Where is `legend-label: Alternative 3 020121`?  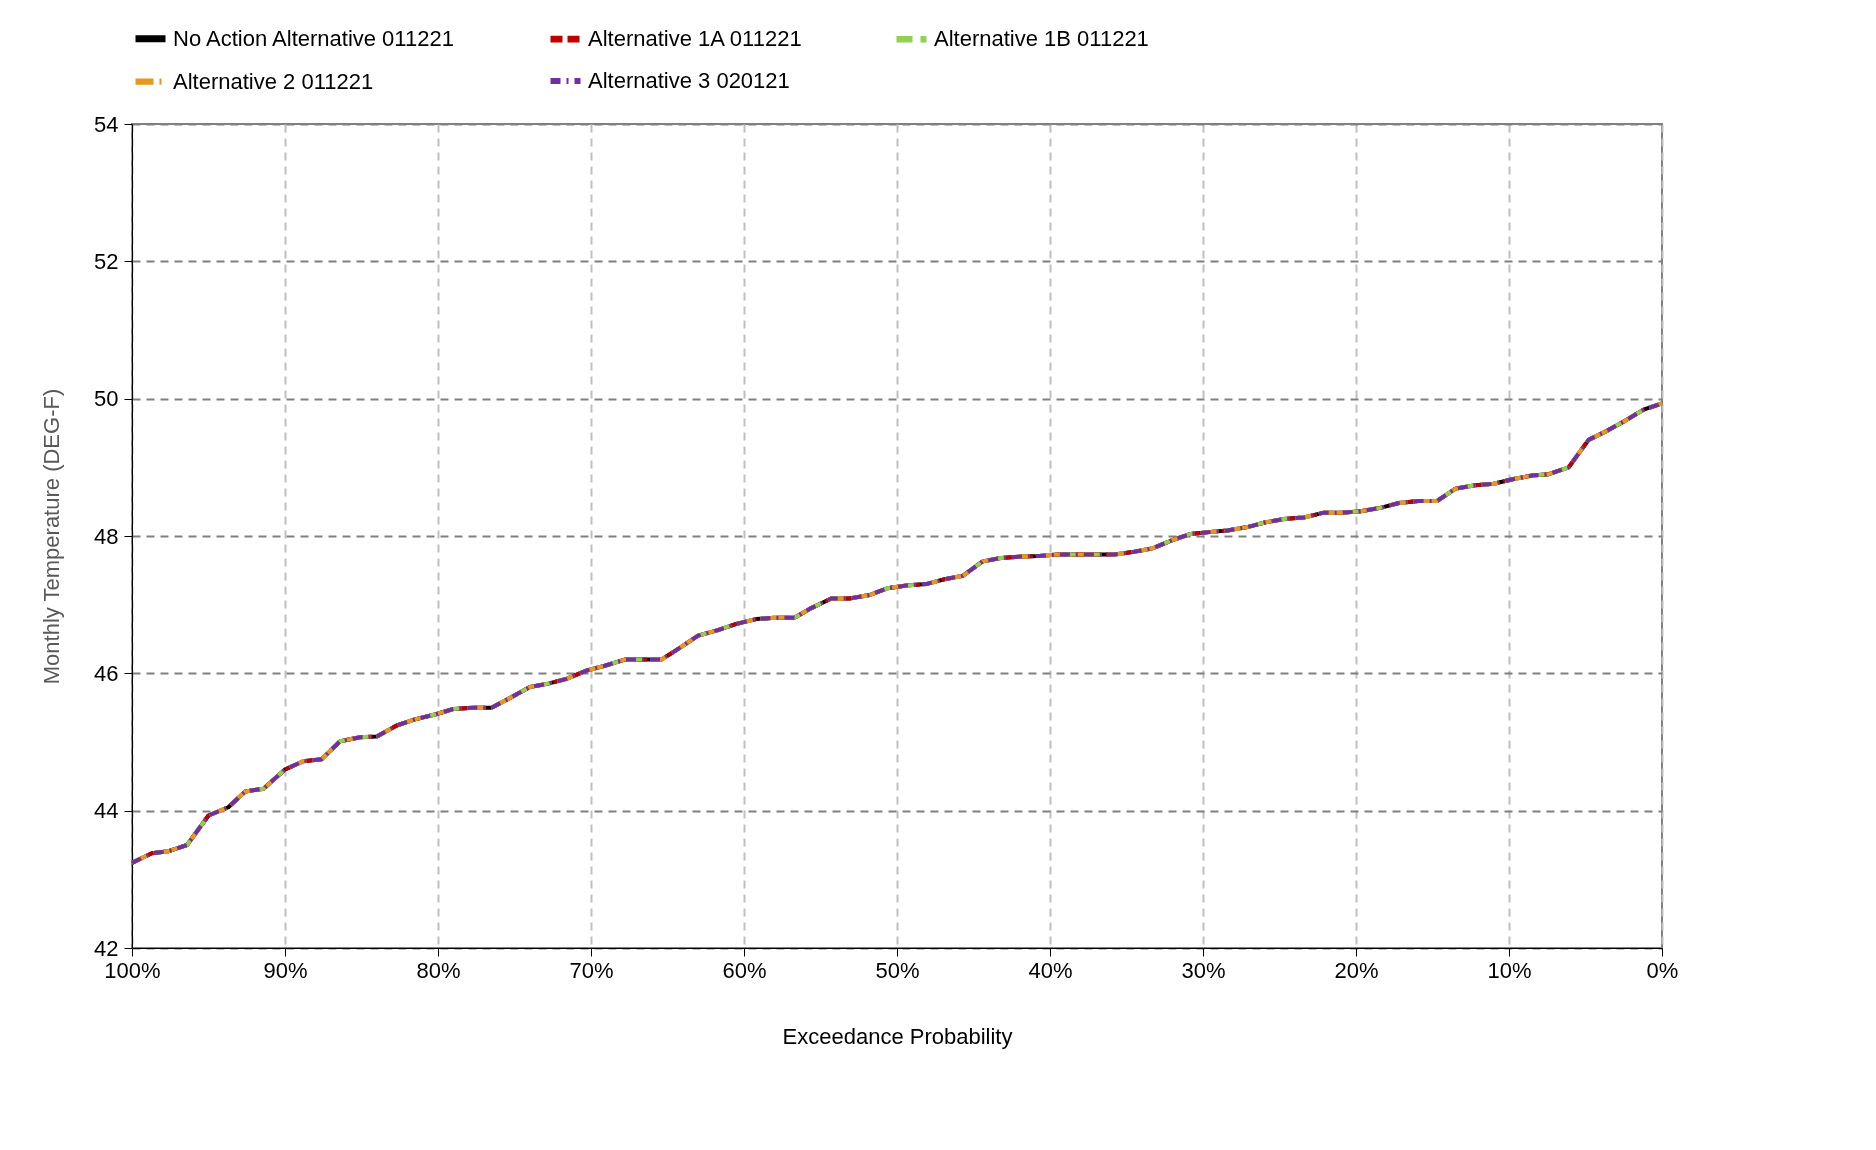
legend-label: Alternative 3 020121 is located at coordinates (689, 80).